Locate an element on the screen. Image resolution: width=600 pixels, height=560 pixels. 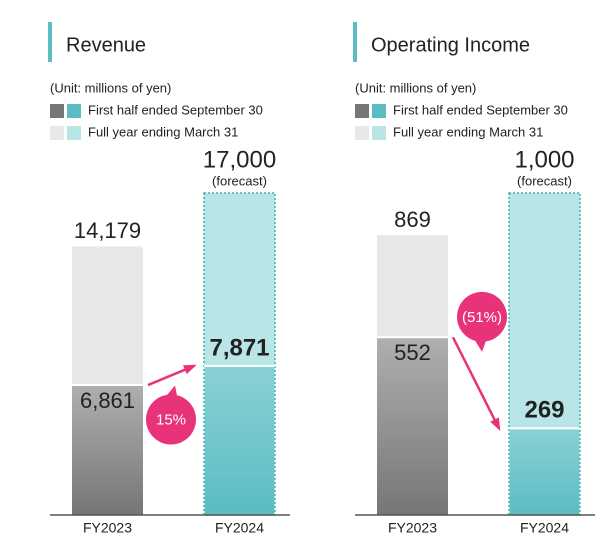
chart-title: Operating Income is located at coordinates (450, 45).